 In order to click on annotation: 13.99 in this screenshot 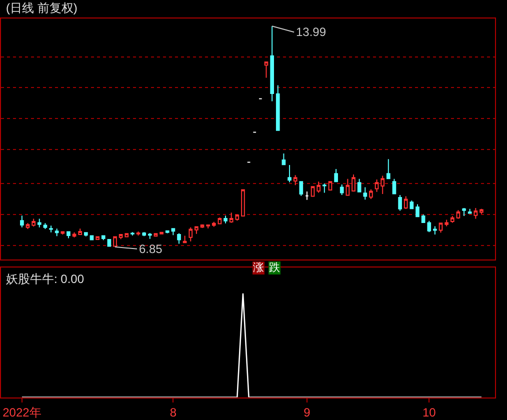, I will do `click(311, 32)`.